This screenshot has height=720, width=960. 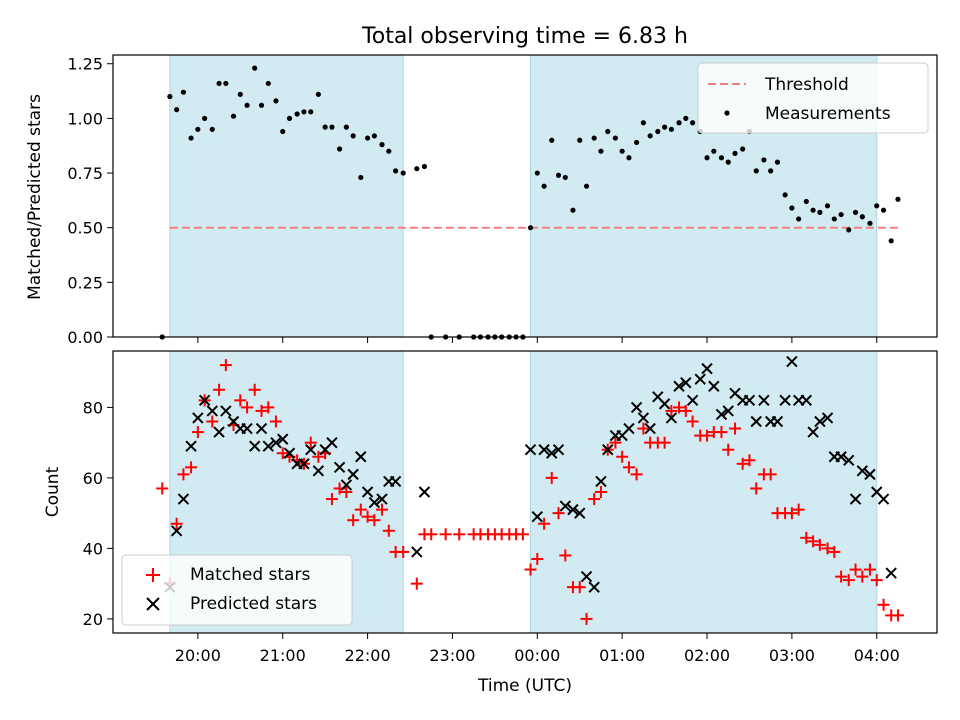 What do you see at coordinates (198, 655) in the screenshot?
I see `x-tick-label: 20:00` at bounding box center [198, 655].